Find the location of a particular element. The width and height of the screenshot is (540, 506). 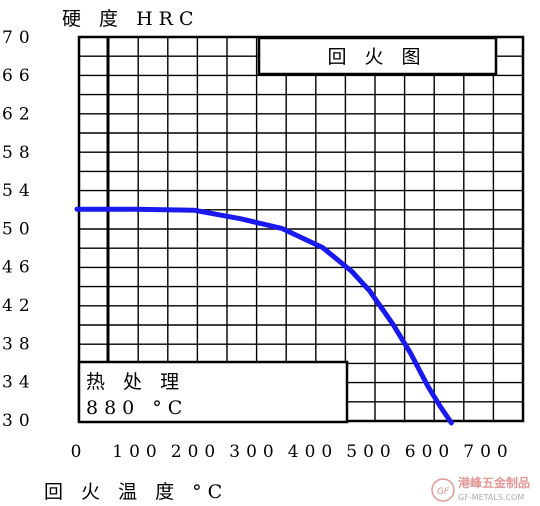

y-tick-label: 46 is located at coordinates (19, 268).